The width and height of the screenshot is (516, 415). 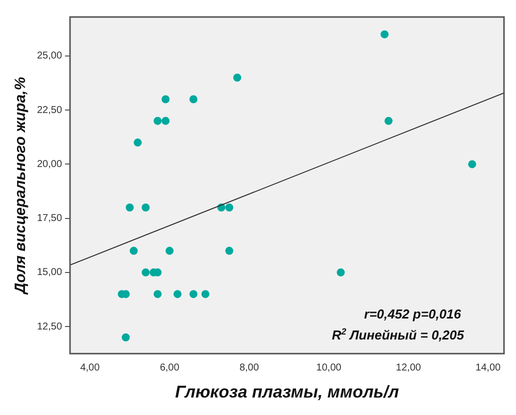 What do you see at coordinates (90, 368) in the screenshot?
I see `x-tick-label: 4,00` at bounding box center [90, 368].